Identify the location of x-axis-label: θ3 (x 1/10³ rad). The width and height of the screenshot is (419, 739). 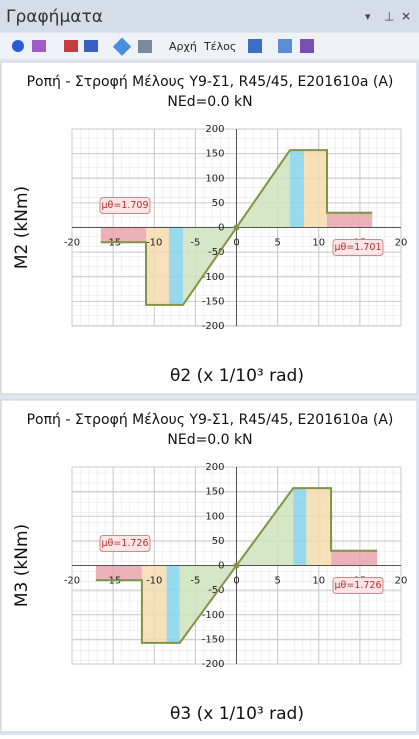
(237, 714).